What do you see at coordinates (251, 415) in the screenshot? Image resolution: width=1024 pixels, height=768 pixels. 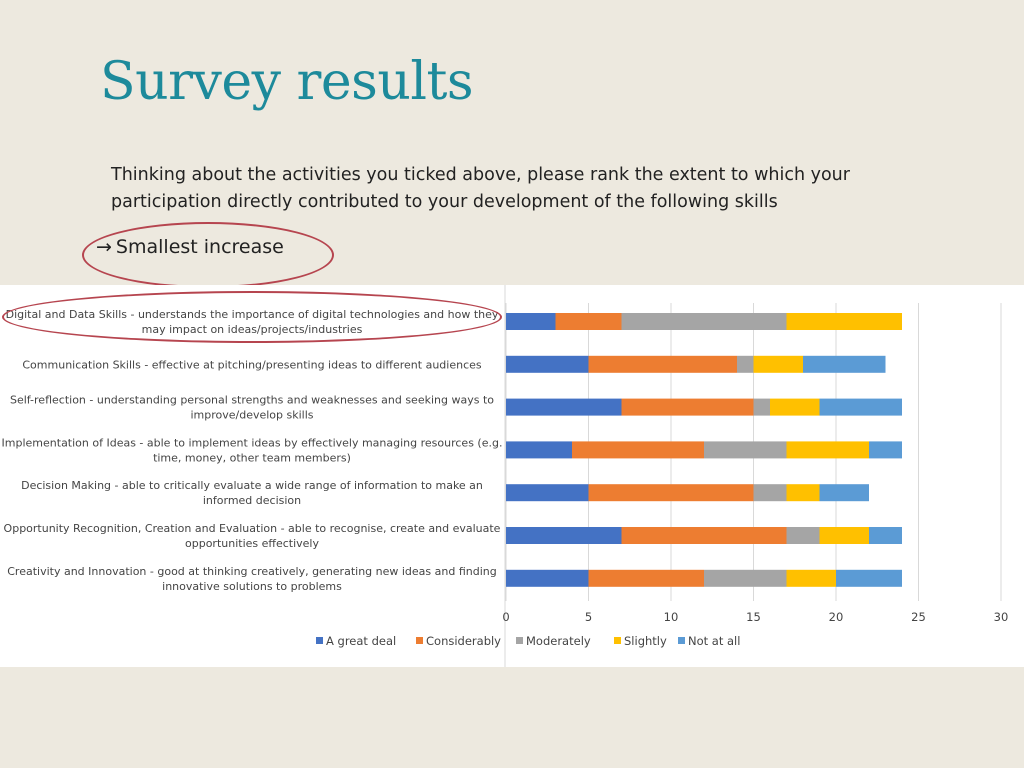 I see `category-label: improve/develop skills` at bounding box center [251, 415].